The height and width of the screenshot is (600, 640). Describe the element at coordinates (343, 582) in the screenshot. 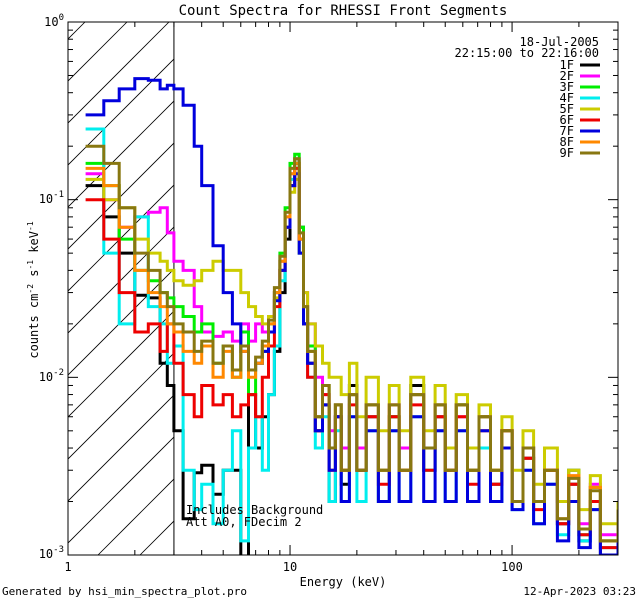

I see `x-axis-label: Energy (keV)` at that location.